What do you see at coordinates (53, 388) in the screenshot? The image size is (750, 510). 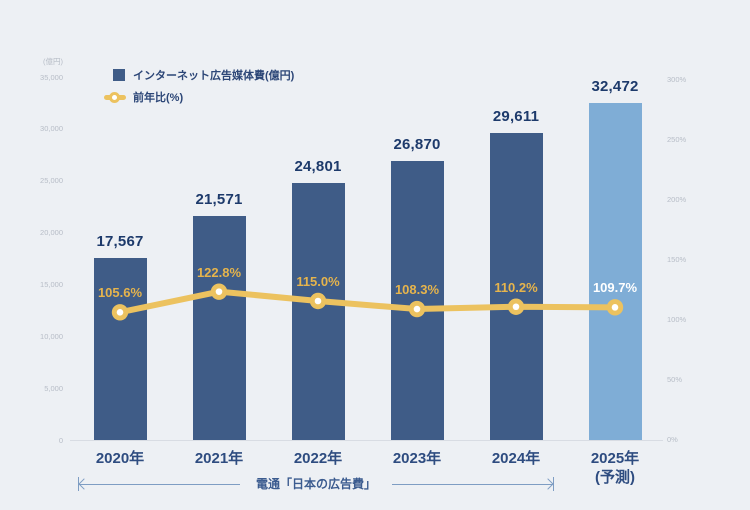 I see `left-axis-tick: 5,000` at bounding box center [53, 388].